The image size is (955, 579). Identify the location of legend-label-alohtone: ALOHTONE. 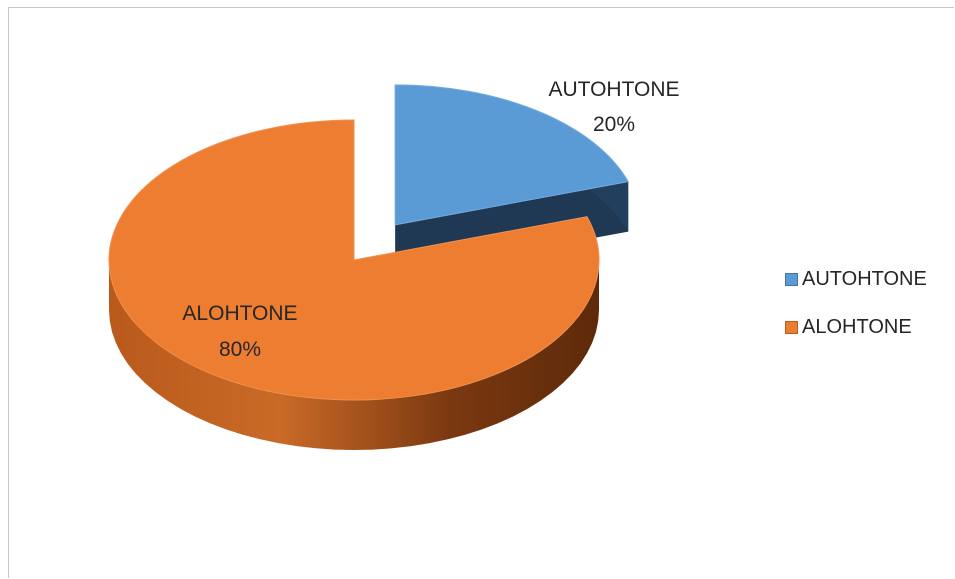
(857, 326).